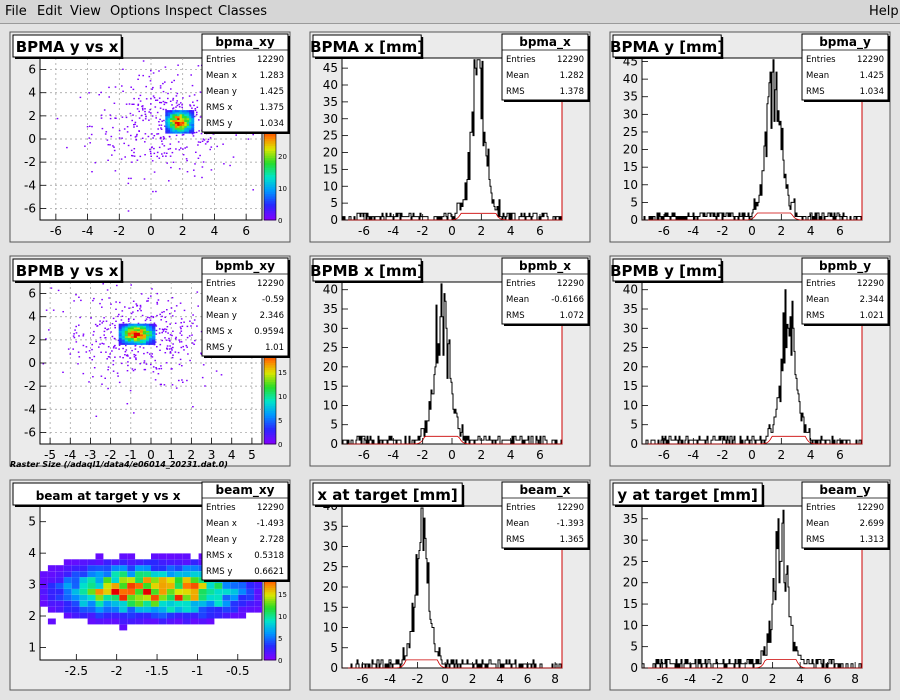 The image size is (900, 700). I want to click on panel-title: BPMA y [mm], so click(667, 47).